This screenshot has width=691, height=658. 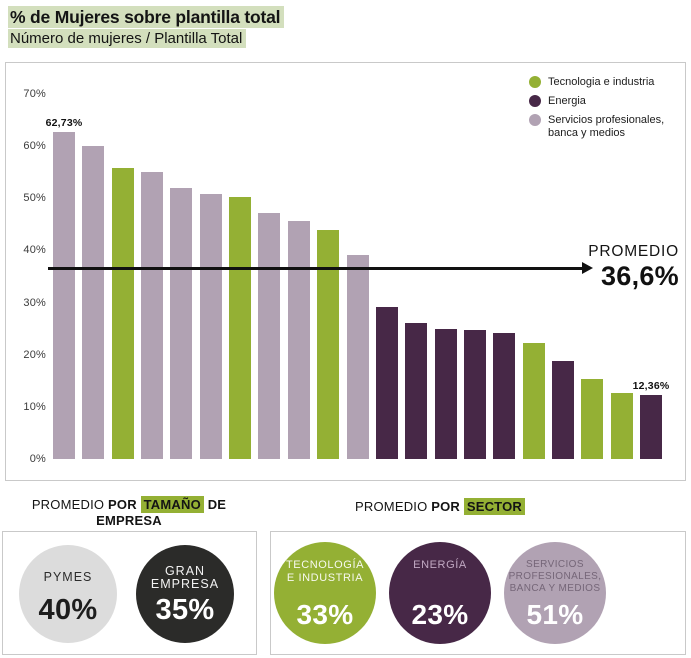 What do you see at coordinates (68, 577) in the screenshot?
I see `pymes-label: PYMES` at bounding box center [68, 577].